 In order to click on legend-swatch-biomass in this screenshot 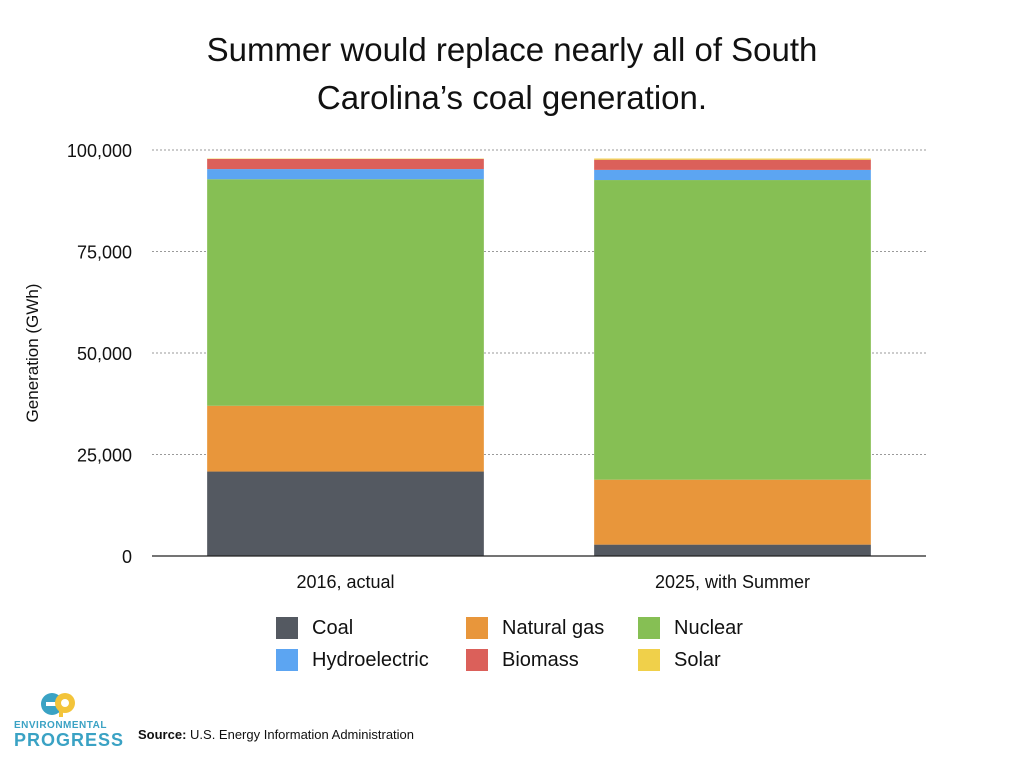, I will do `click(477, 660)`.